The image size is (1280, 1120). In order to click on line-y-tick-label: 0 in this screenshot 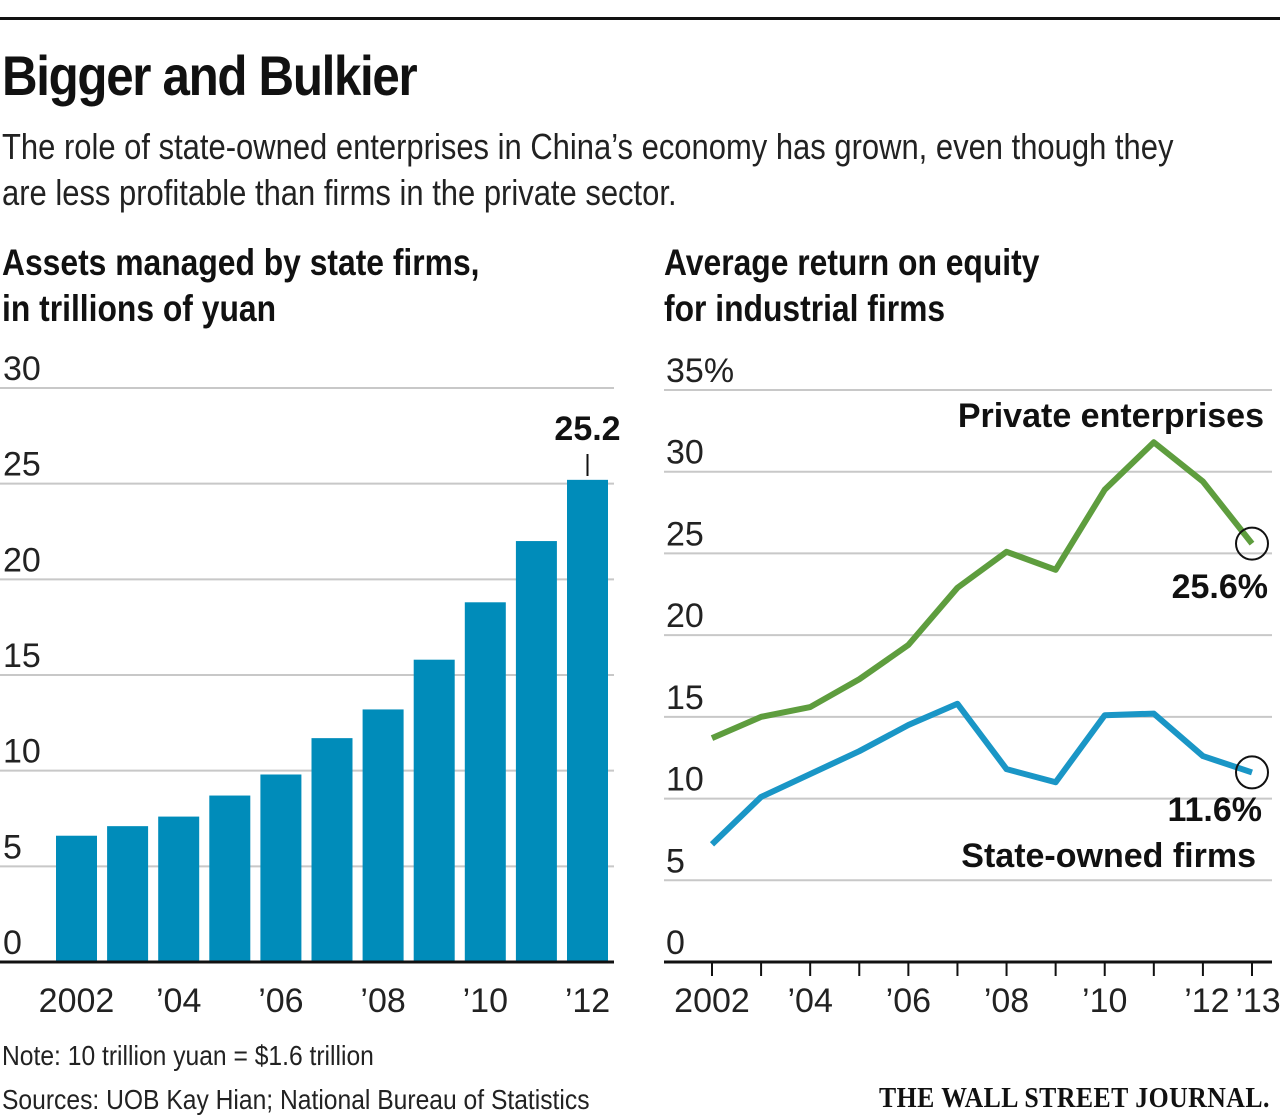, I will do `click(675, 943)`.